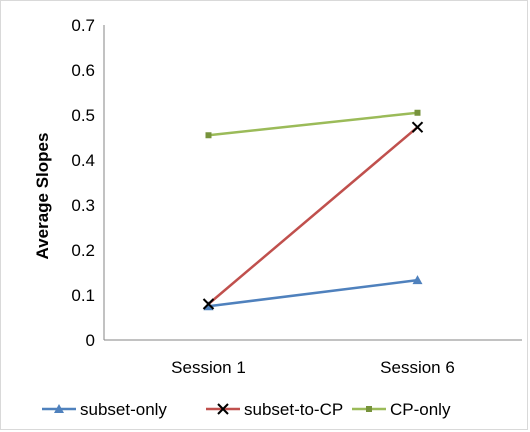 The width and height of the screenshot is (530, 432). I want to click on y-tick-label: 0.4, so click(83, 160).